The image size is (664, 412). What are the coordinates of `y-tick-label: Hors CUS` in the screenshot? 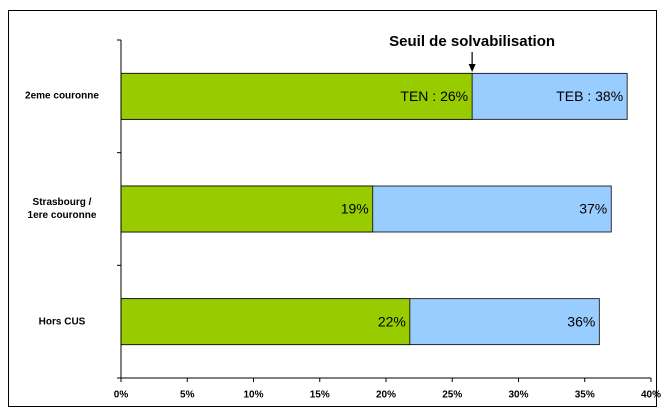 It's located at (62, 322).